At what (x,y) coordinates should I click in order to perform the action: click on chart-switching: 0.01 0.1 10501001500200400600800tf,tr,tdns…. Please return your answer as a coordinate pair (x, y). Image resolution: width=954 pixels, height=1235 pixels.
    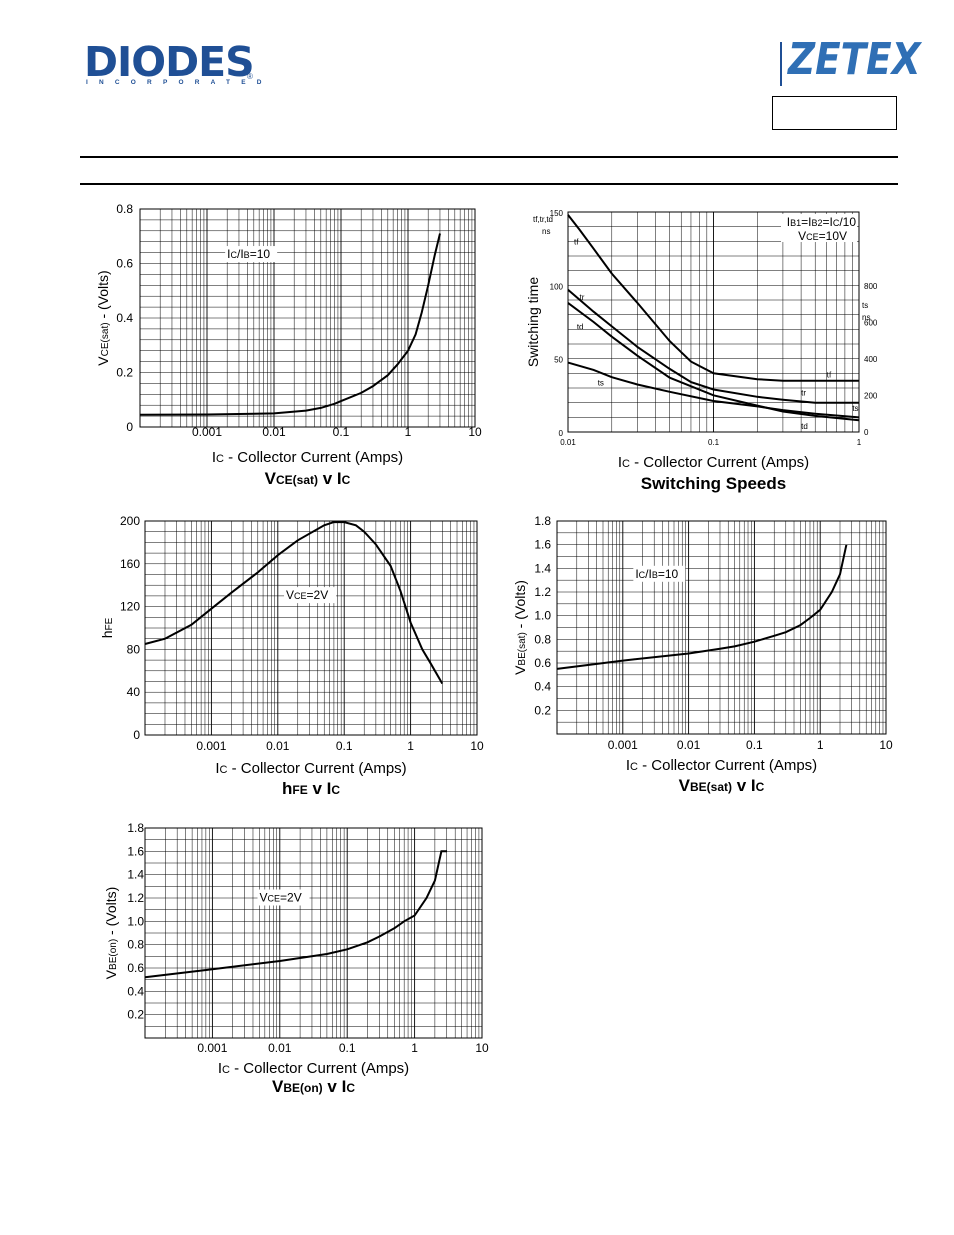
    Looking at the image, I should click on (701, 351).